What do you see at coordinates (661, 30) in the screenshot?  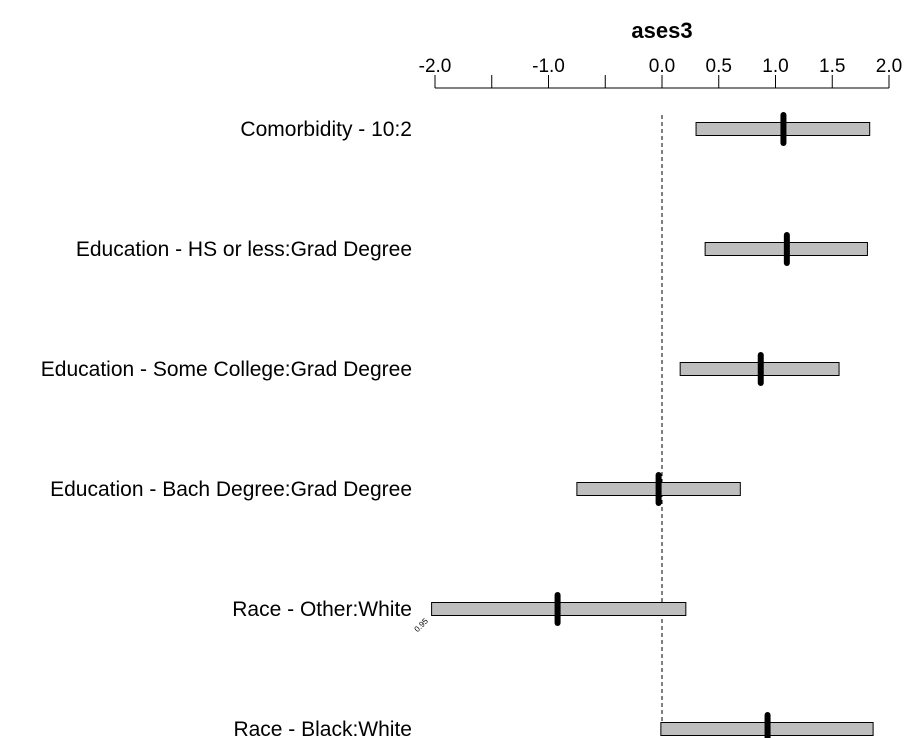 I see `chart-title: ases3` at bounding box center [661, 30].